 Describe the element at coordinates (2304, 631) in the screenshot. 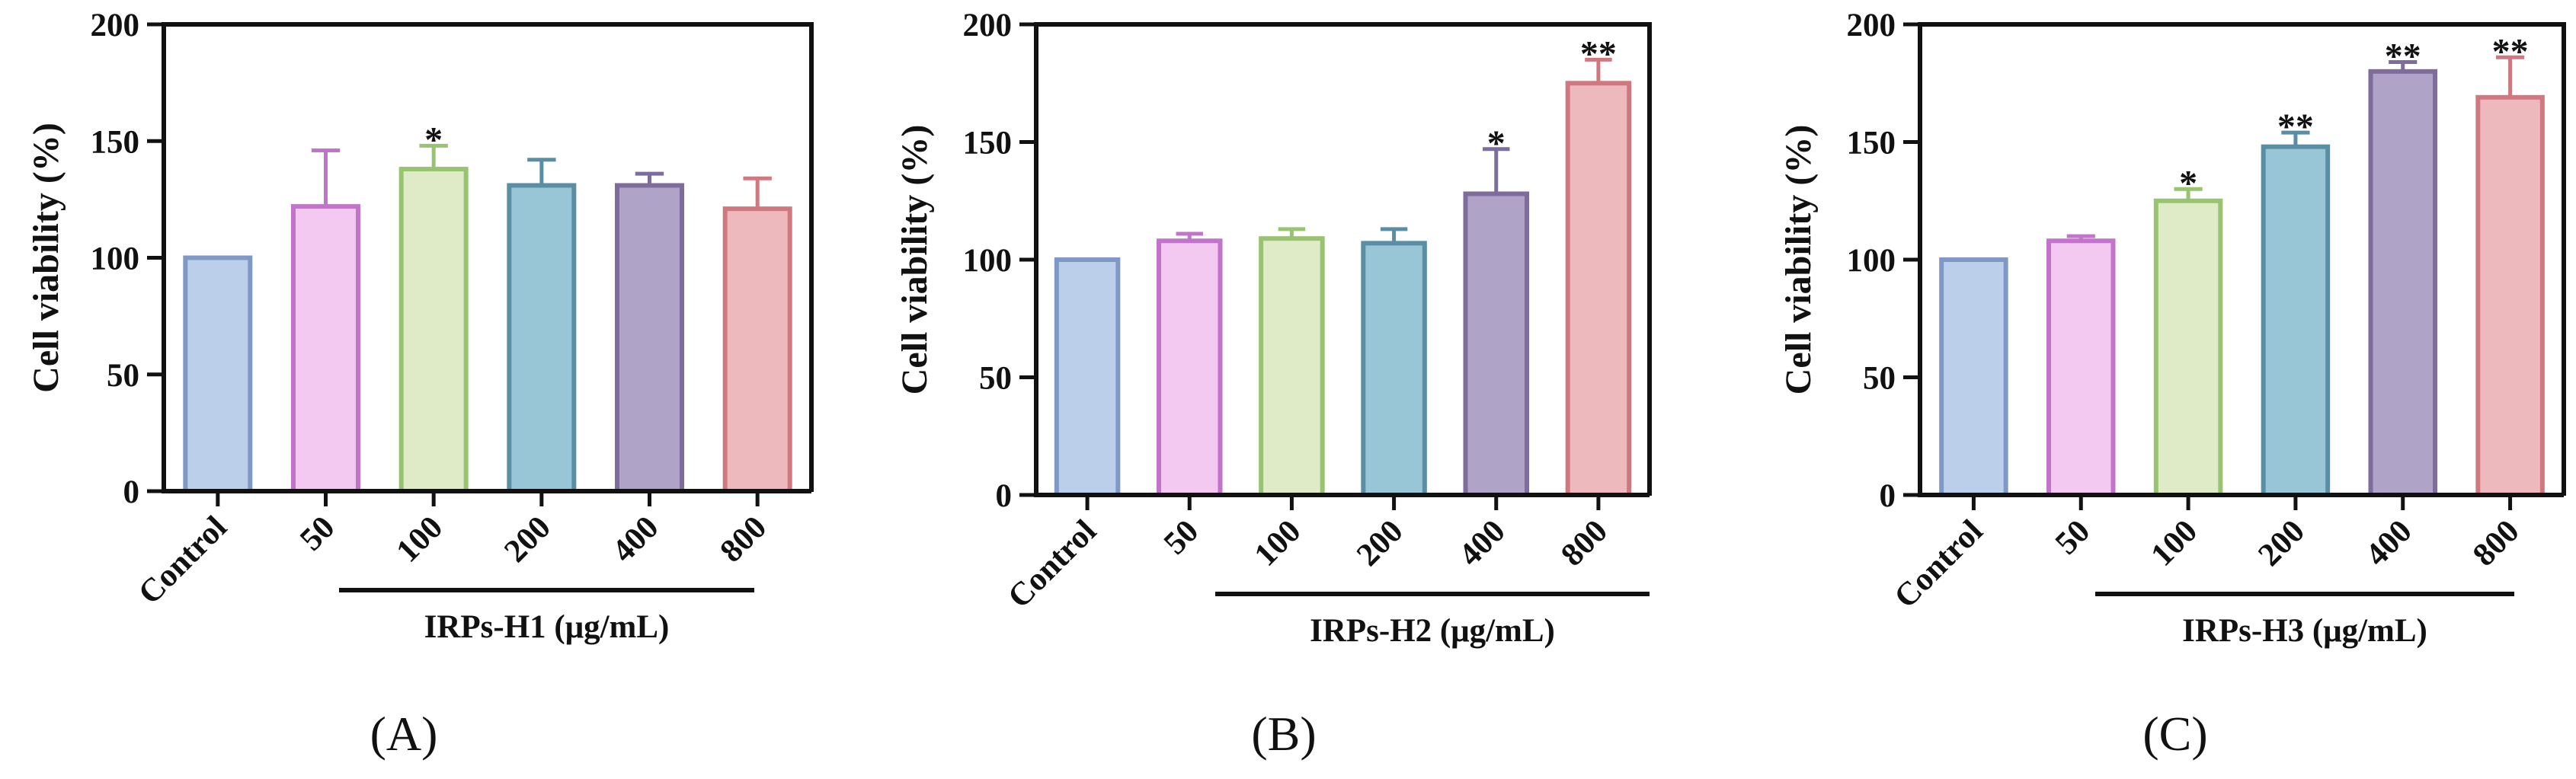

I see `group-label: IRPs-H3 (μg/mL)` at that location.